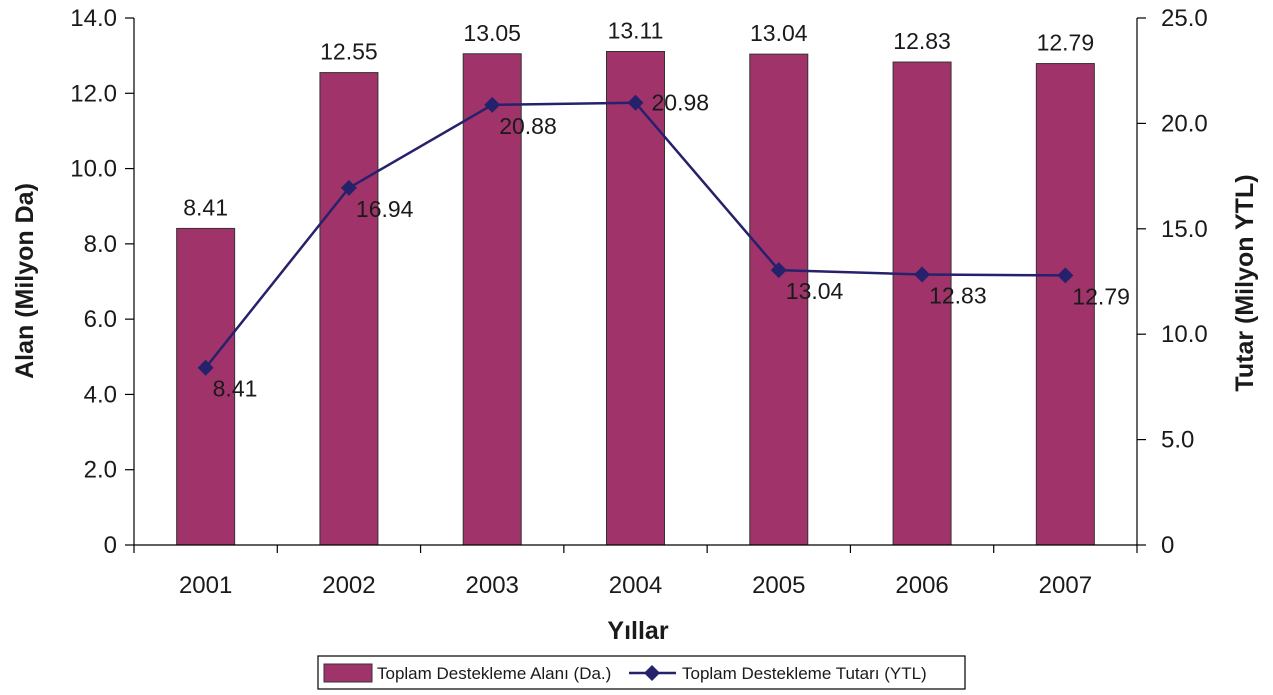  I want to click on line-data-label: 13.04, so click(815, 291).